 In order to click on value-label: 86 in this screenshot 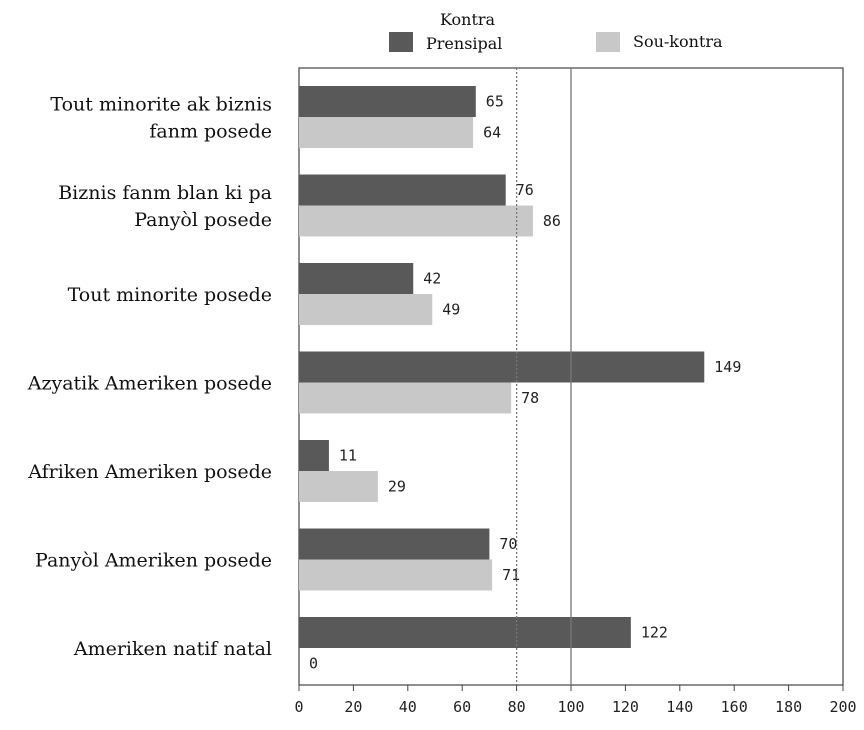, I will do `click(552, 221)`.